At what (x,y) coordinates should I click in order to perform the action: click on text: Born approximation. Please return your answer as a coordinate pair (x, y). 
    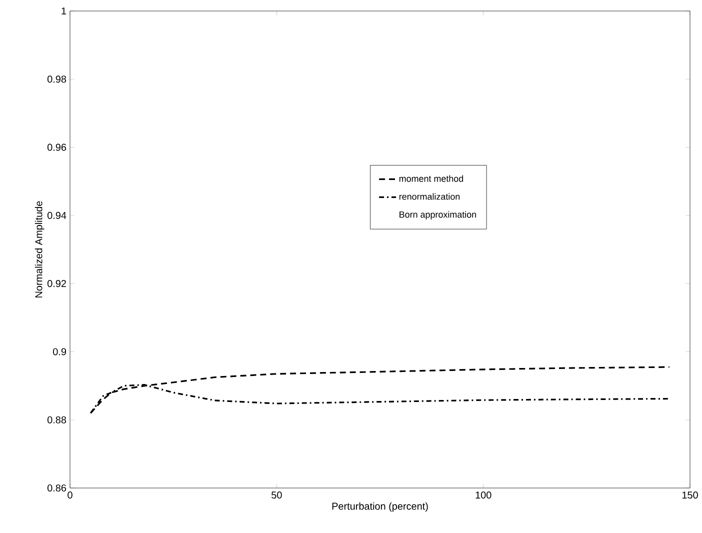
    Looking at the image, I should click on (438, 215).